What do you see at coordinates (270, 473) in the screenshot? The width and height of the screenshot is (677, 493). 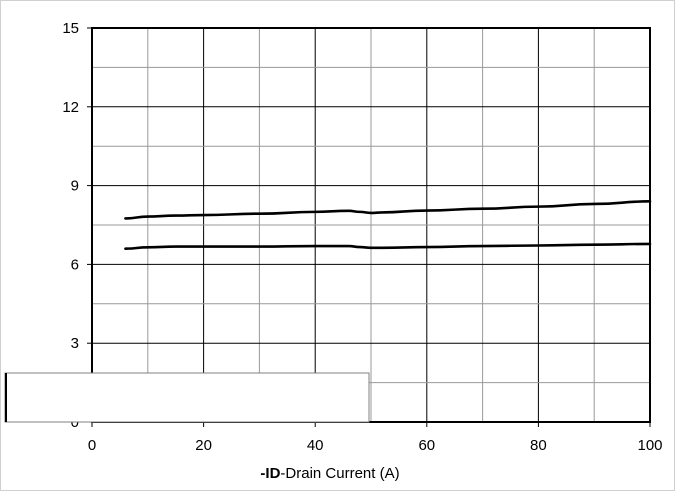 I see `x-axis-title-bold: -ID` at bounding box center [270, 473].